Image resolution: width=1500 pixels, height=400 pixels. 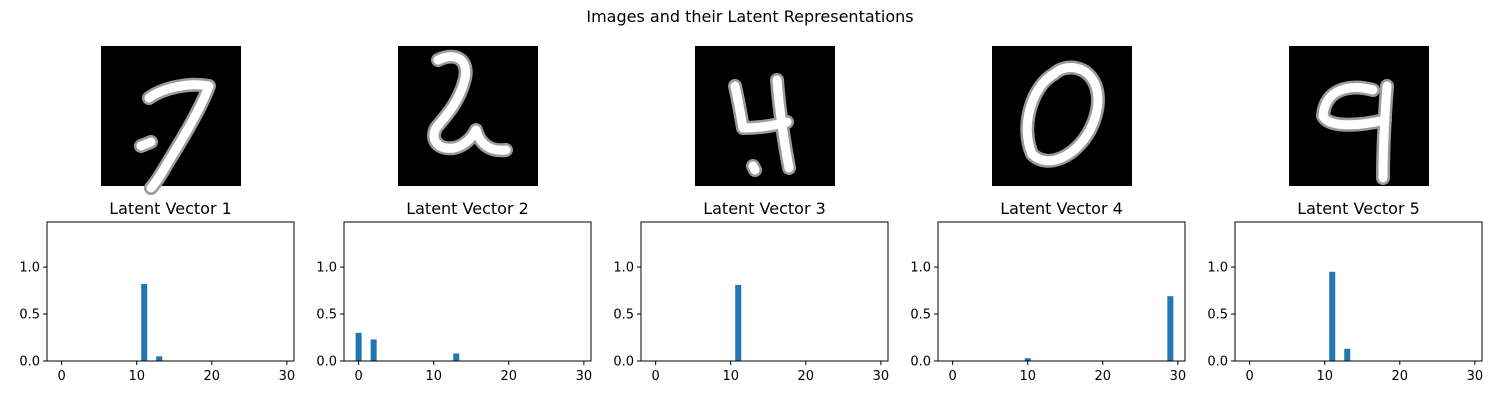 What do you see at coordinates (764, 208) in the screenshot?
I see `chart-title: Latent Vector 3` at bounding box center [764, 208].